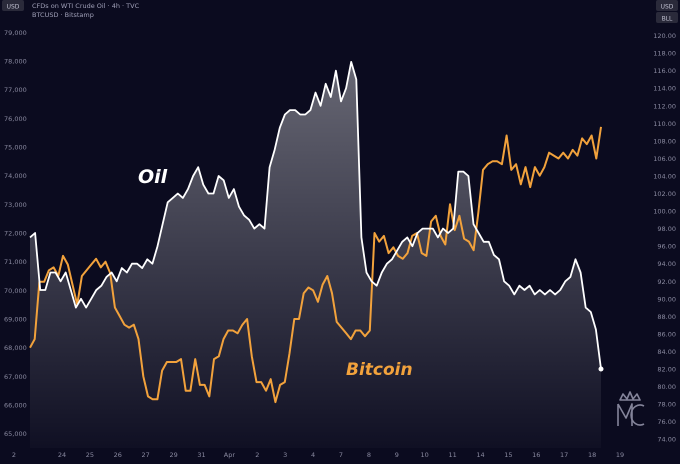  I want to click on right-axis-tick-label: 86.00, so click(666, 334).